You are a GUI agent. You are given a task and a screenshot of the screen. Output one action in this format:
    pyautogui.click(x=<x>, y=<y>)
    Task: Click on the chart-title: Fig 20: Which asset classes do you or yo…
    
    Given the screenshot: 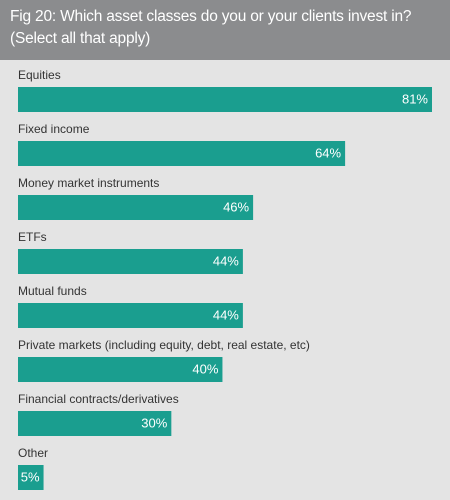 What is the action you would take?
    pyautogui.click(x=211, y=27)
    